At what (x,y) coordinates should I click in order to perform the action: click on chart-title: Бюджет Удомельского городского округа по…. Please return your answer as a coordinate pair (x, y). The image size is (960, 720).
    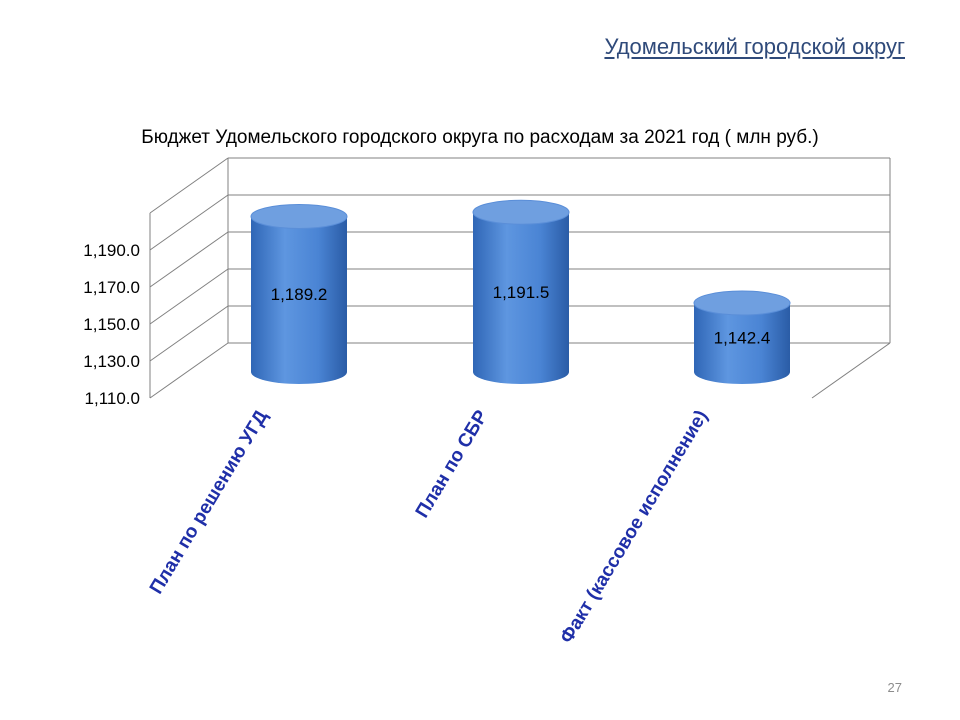
    Looking at the image, I should click on (480, 137).